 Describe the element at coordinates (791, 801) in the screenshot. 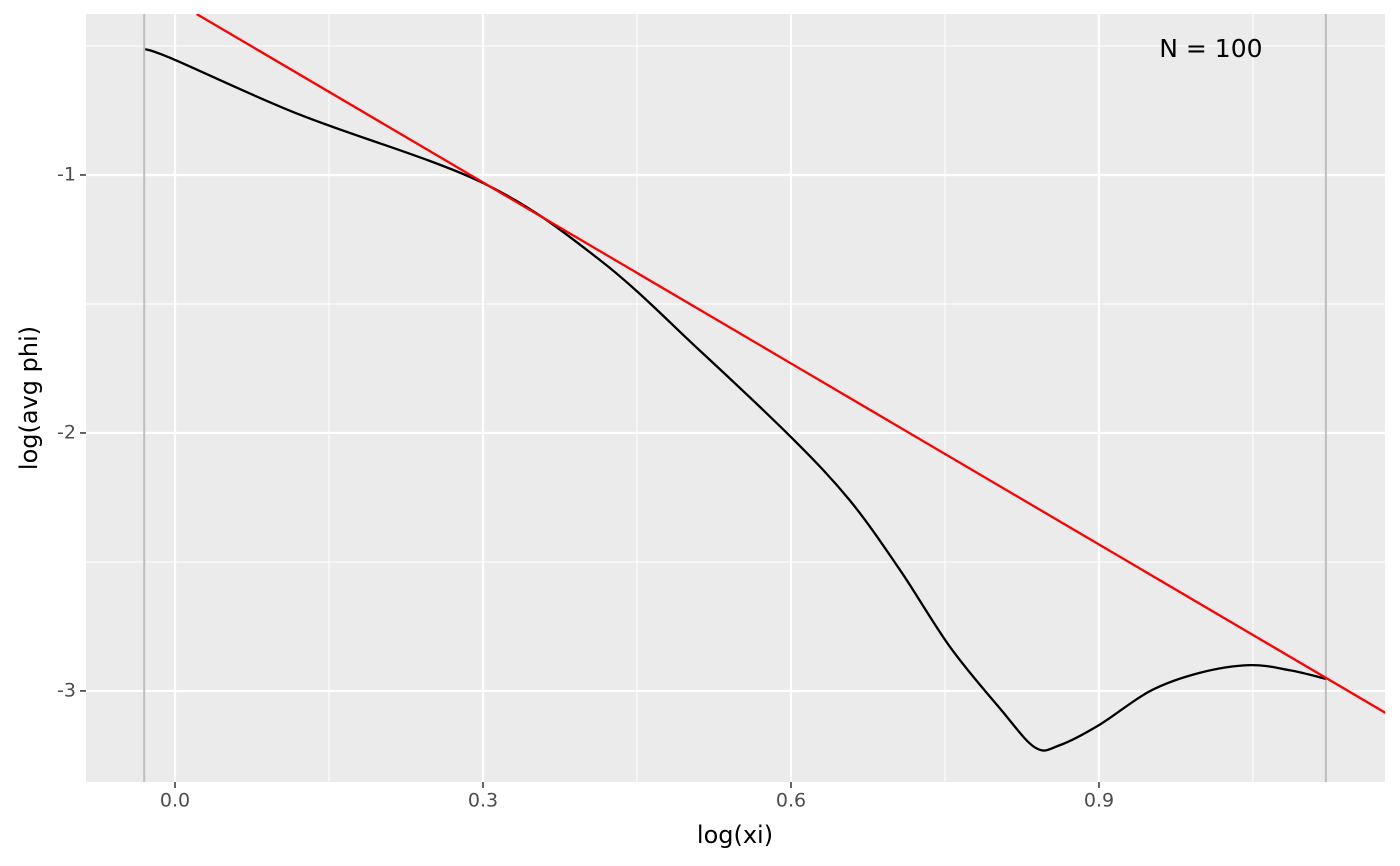

I see `x-tick-label: 0.6` at that location.